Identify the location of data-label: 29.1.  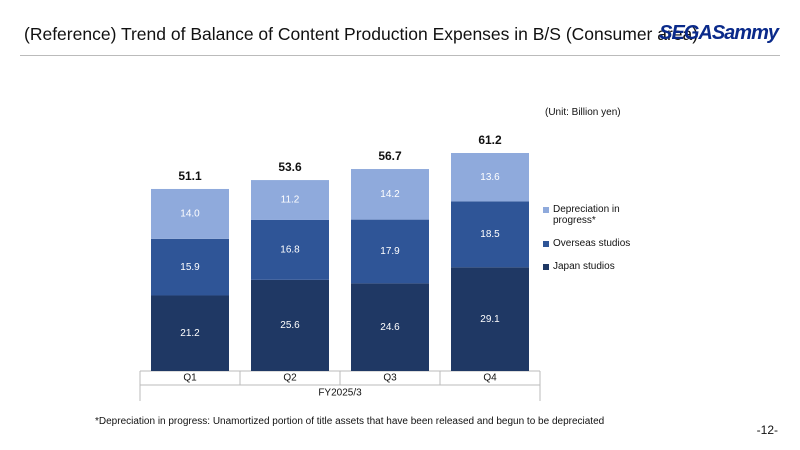
(490, 319).